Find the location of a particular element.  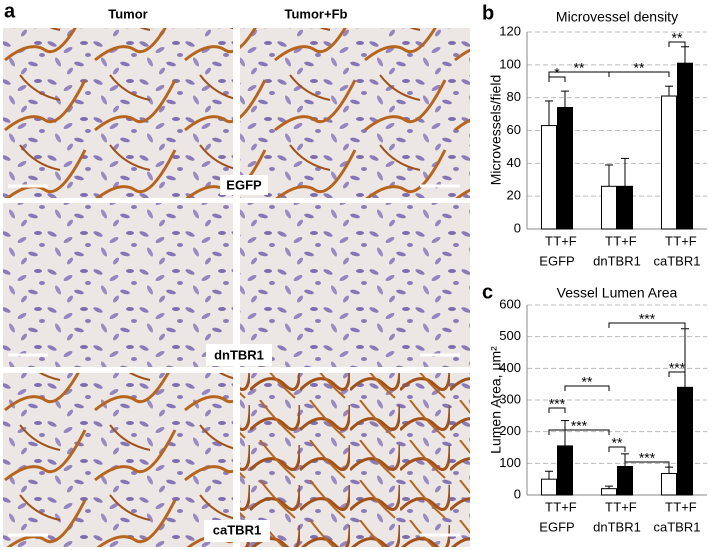

significance-label: * is located at coordinates (557, 73).